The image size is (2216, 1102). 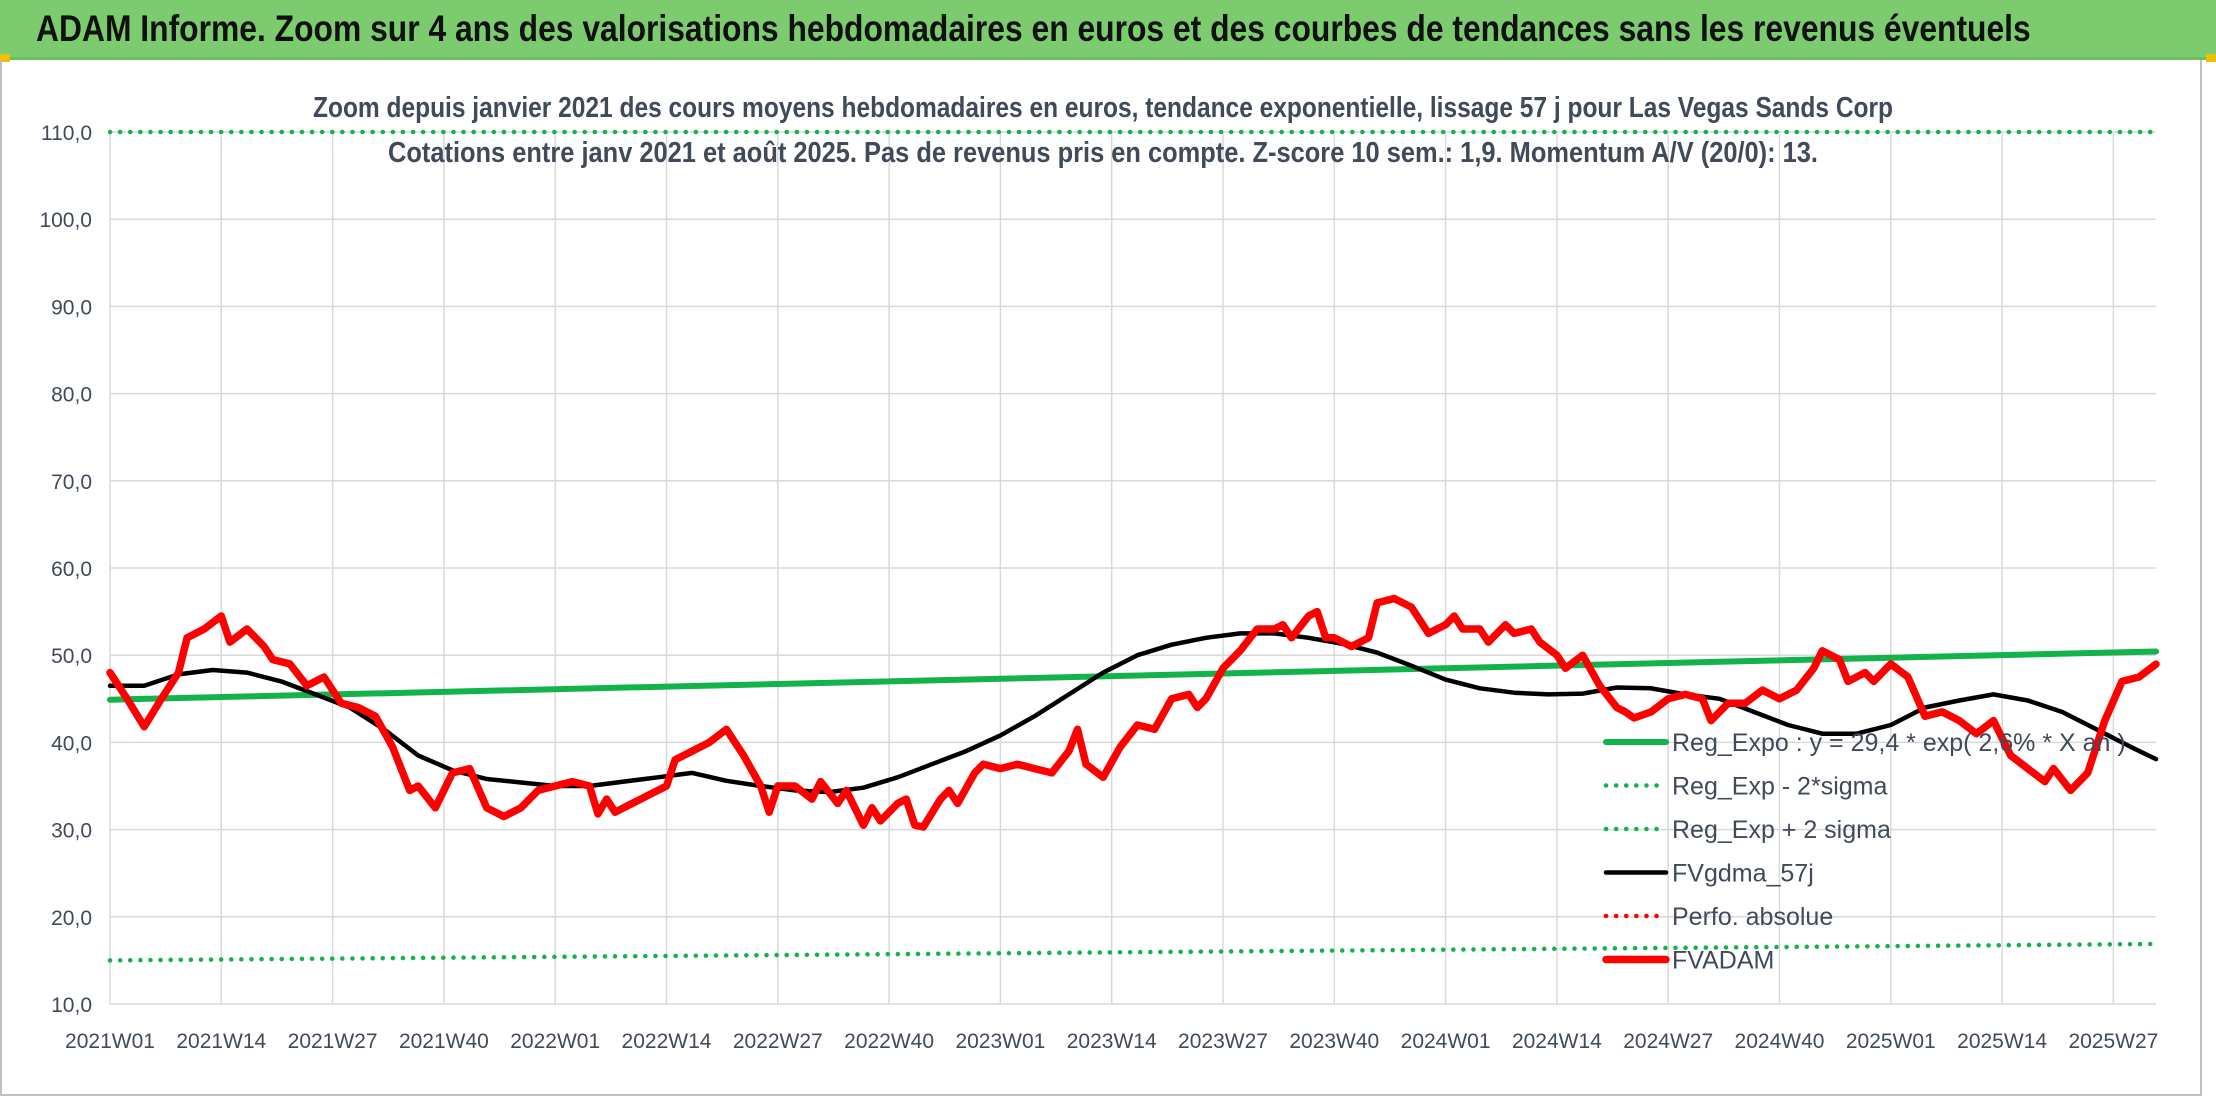 What do you see at coordinates (1899, 743) in the screenshot?
I see `legend-label: Reg_Expo : y = 29,4 * exp( 2,6% * X an )` at bounding box center [1899, 743].